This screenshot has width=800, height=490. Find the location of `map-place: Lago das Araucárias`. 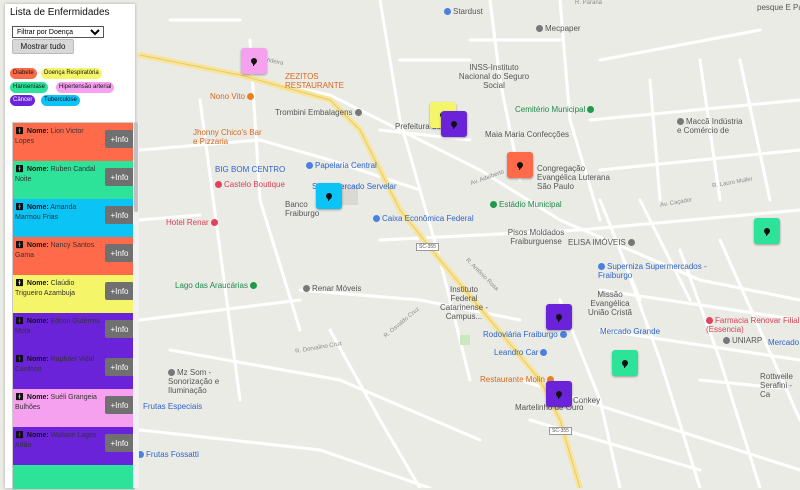

map-place: Lago das Araucárias is located at coordinates (217, 285).